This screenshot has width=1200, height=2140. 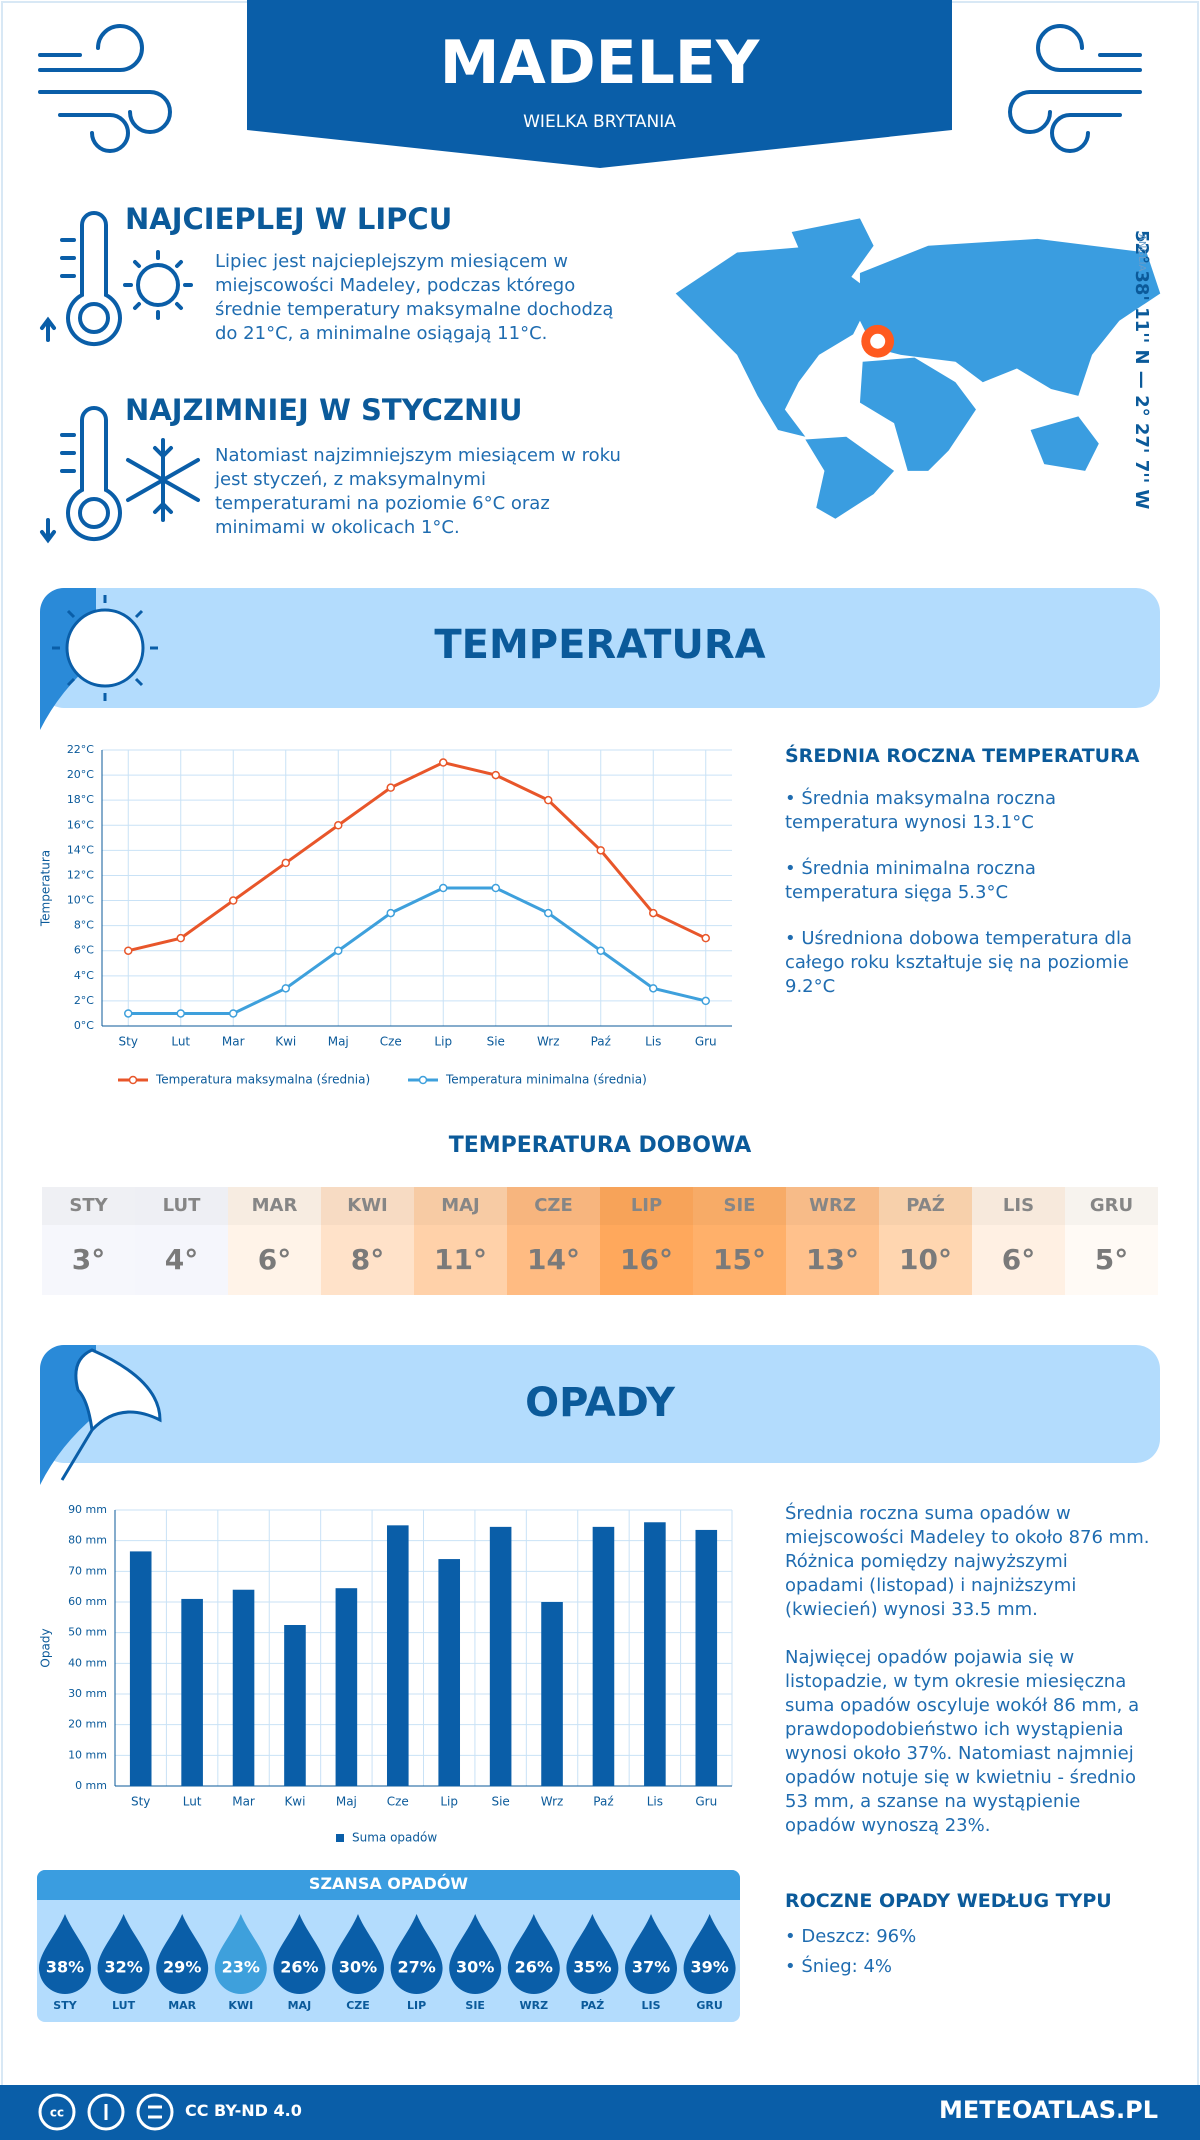 What do you see at coordinates (87, 1632) in the screenshot?
I see `y-tick-label: 50 mm` at bounding box center [87, 1632].